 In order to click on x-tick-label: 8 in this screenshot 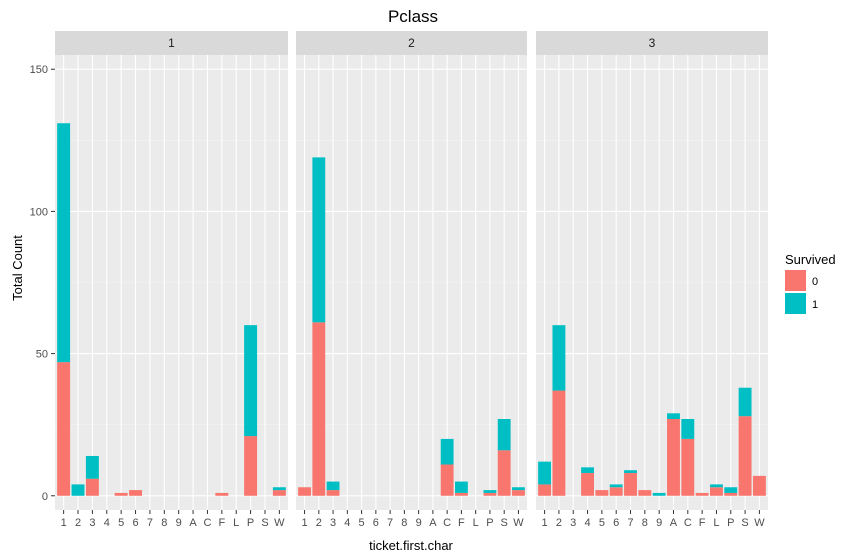, I will do `click(164, 523)`.